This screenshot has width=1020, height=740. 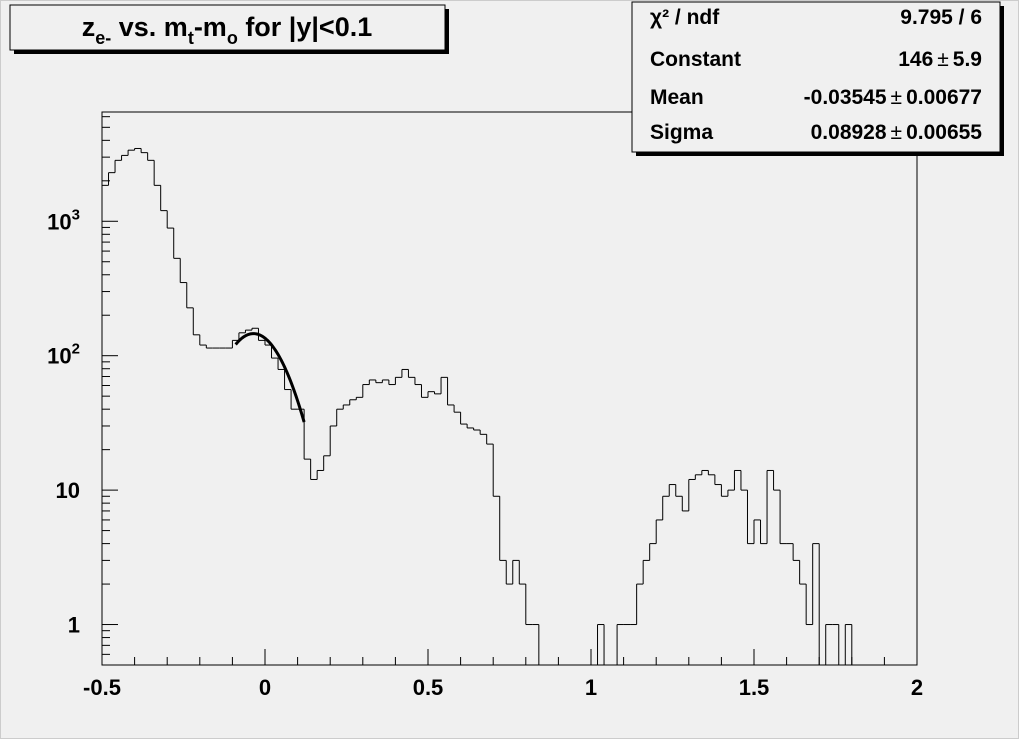 What do you see at coordinates (68, 490) in the screenshot?
I see `y-tick-label: 10` at bounding box center [68, 490].